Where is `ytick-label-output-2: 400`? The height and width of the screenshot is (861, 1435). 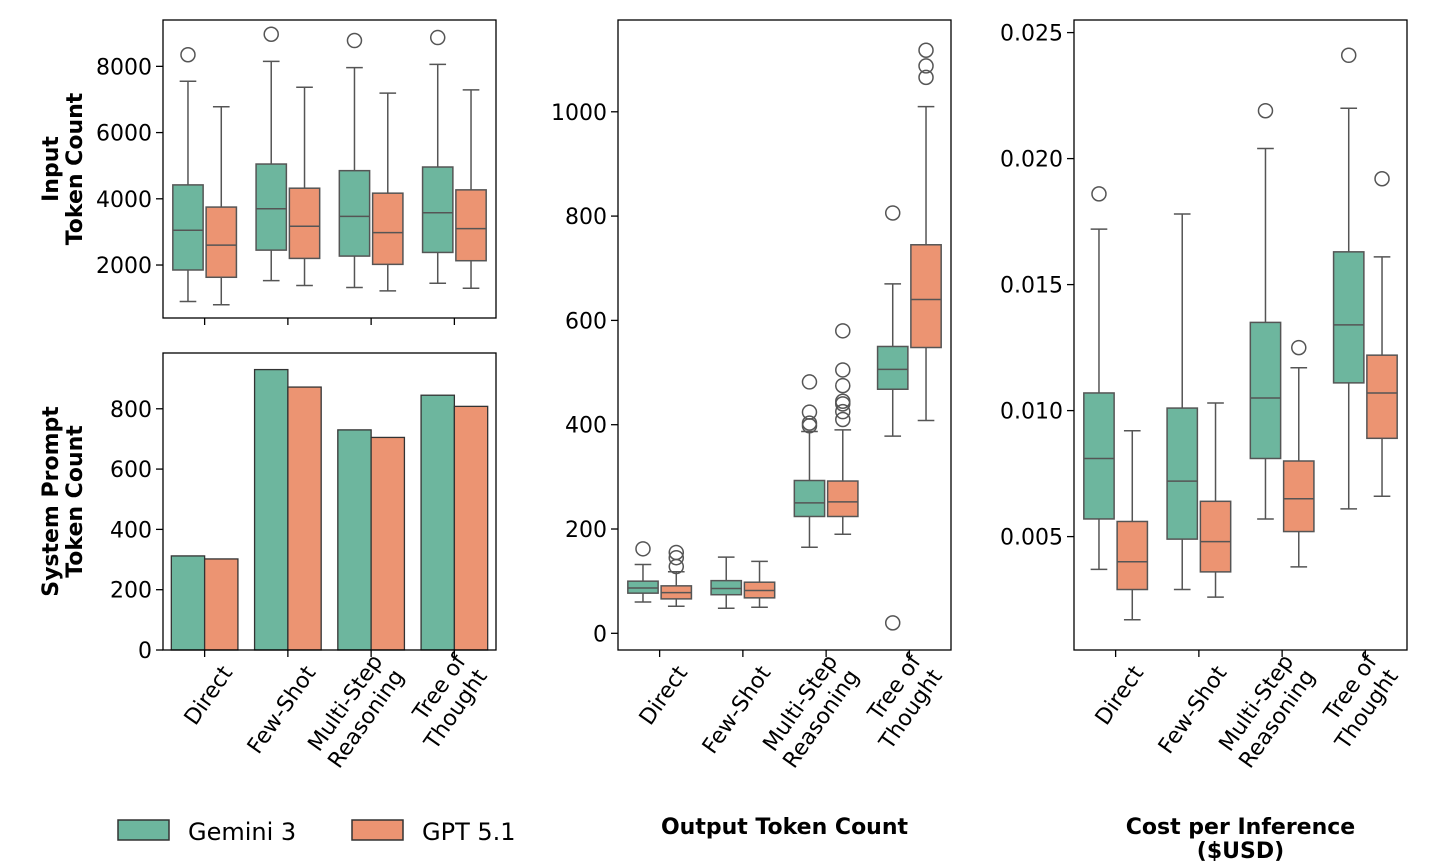 ytick-label-output-2: 400 is located at coordinates (586, 426).